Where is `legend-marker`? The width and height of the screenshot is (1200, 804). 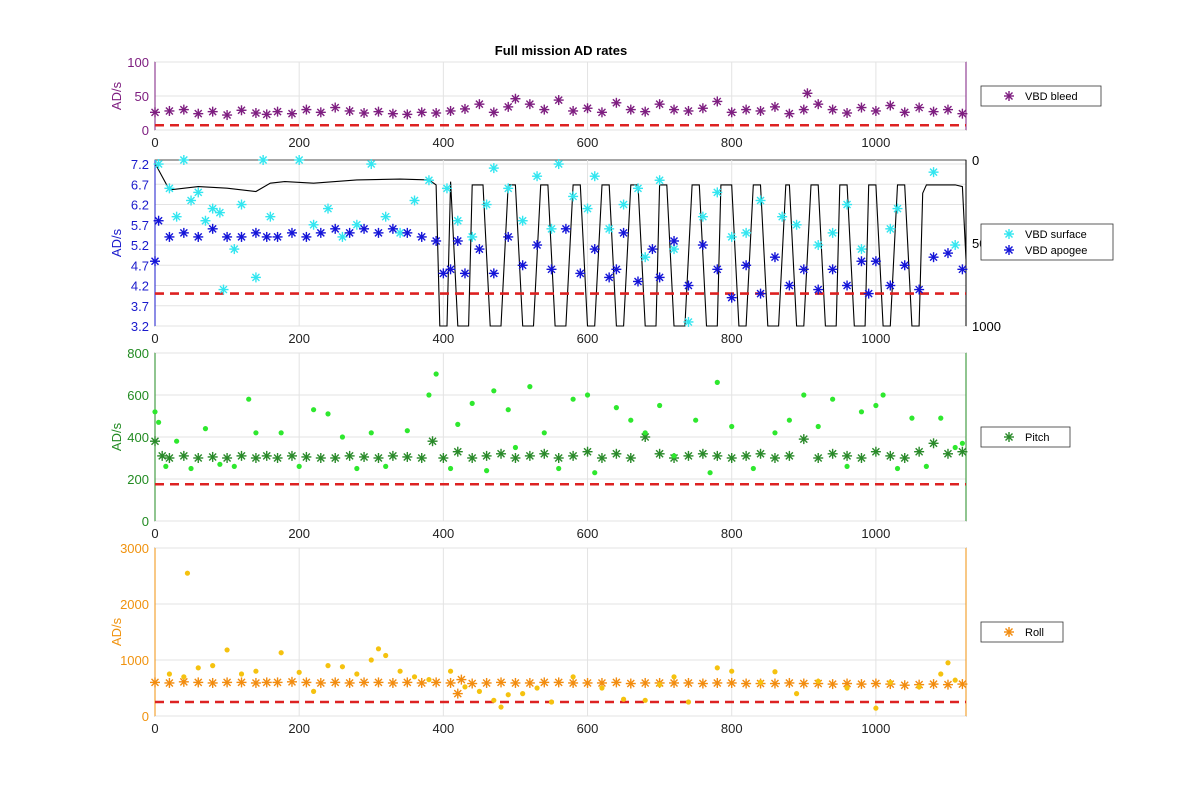 legend-marker is located at coordinates (1009, 437).